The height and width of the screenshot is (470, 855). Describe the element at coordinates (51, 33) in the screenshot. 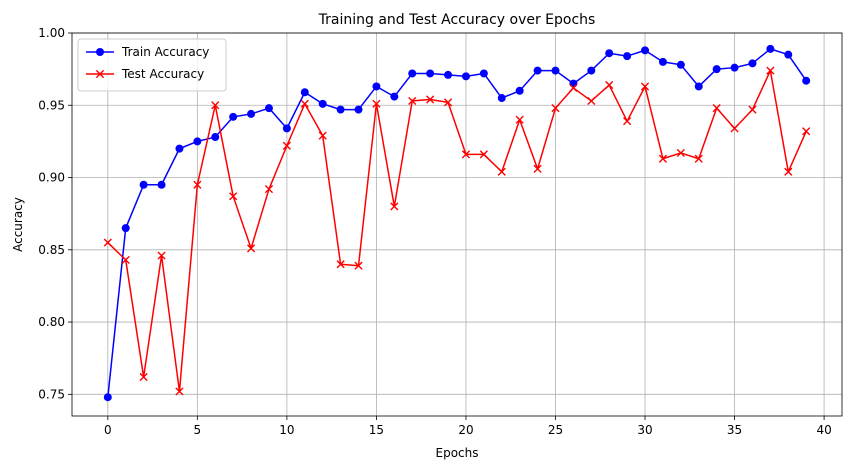

I see `y-tick-label: 1.00` at that location.